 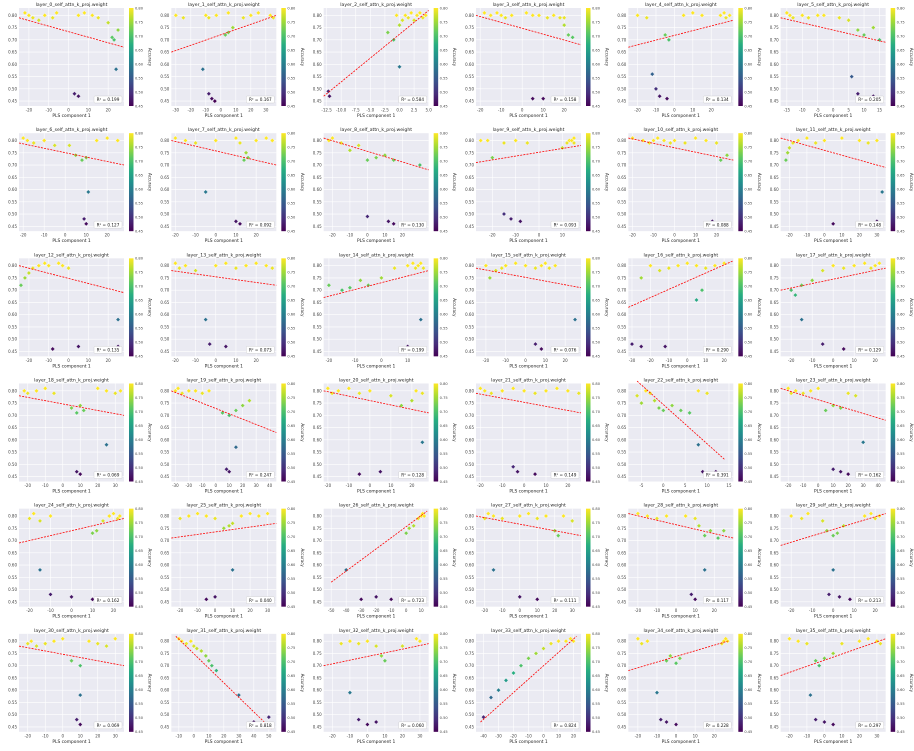 I want to click on panel-title: layer_9_self_attn_k_proj.weight, so click(x=529, y=130).